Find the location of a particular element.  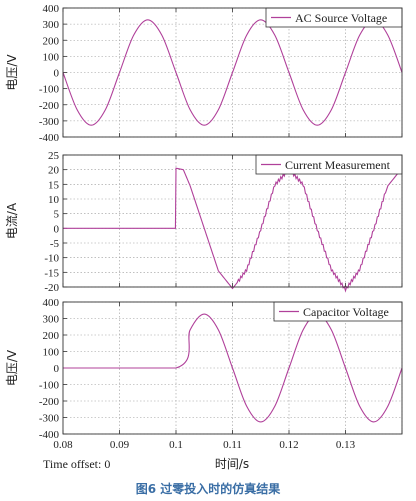

y-tick-label: 25 is located at coordinates (54, 156).